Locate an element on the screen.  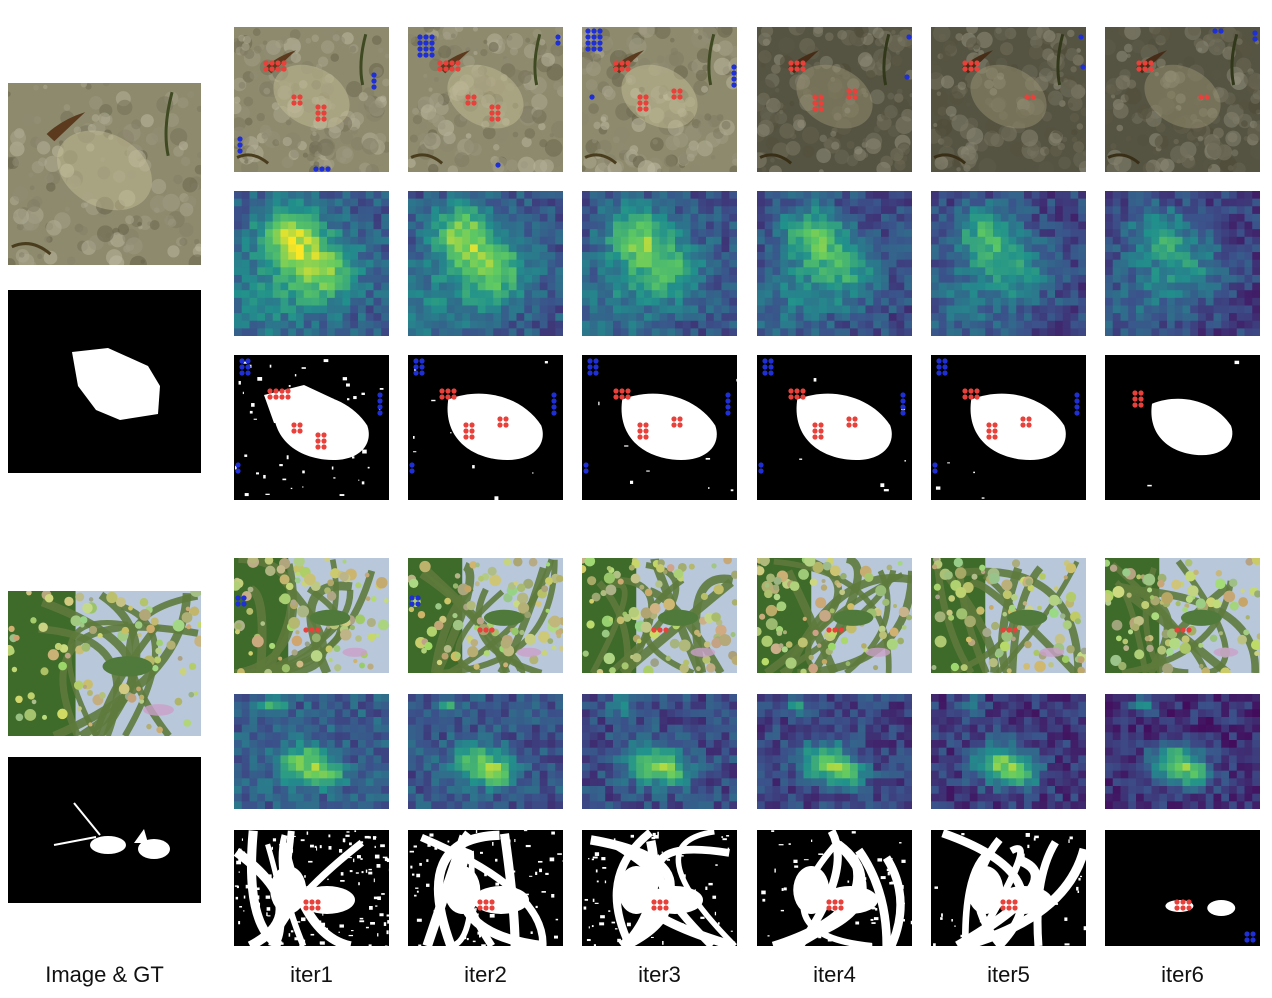
ground-truth-mask-example1 is located at coordinates (104, 381).